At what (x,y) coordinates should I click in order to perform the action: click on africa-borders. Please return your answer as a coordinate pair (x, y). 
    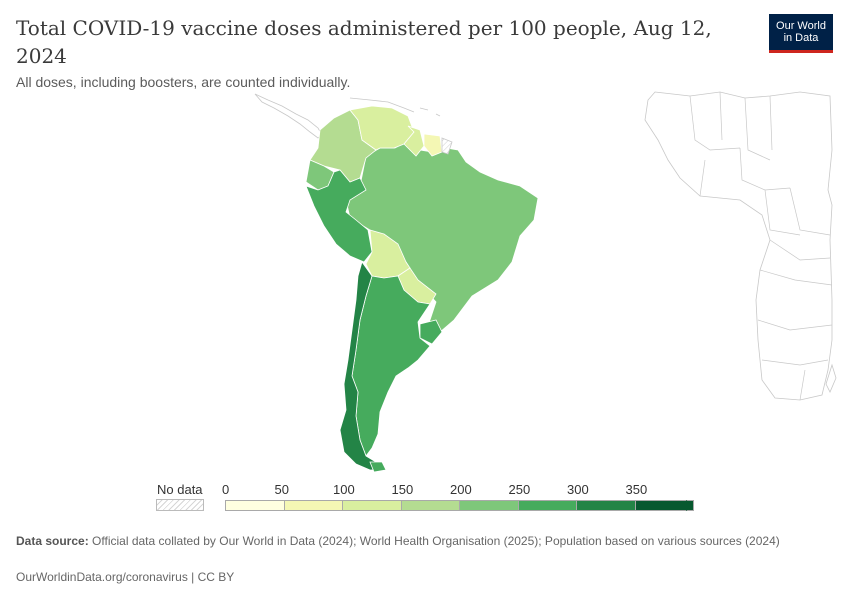
    Looking at the image, I should click on (761, 246).